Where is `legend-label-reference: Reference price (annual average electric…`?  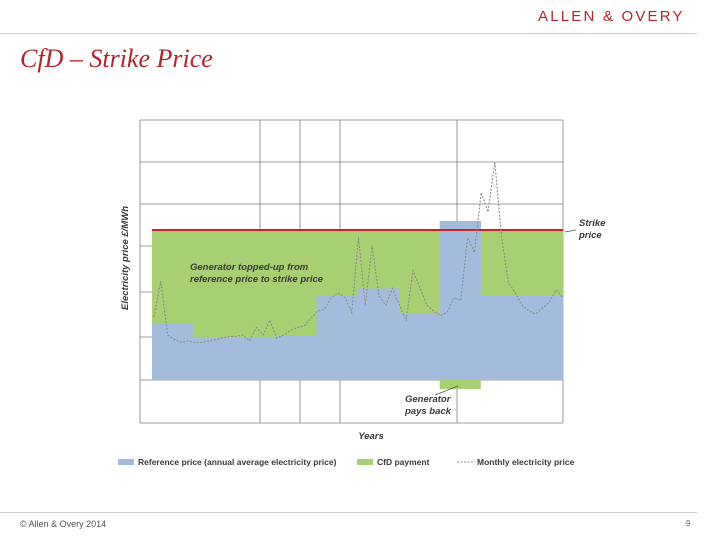 legend-label-reference: Reference price (annual average electric… is located at coordinates (237, 462).